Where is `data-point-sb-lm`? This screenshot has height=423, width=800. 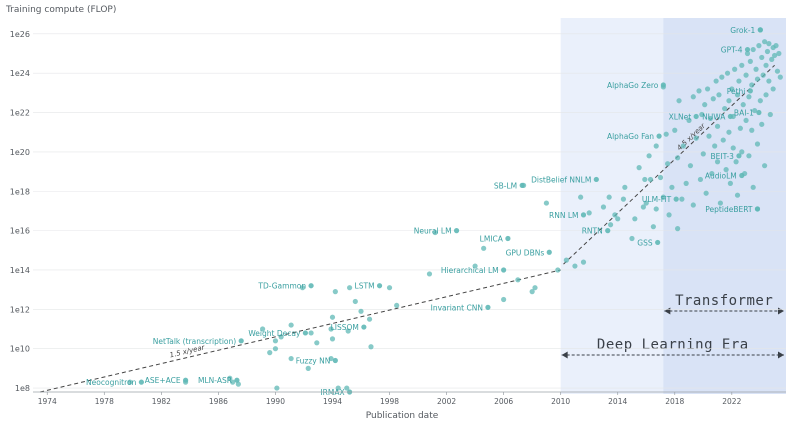 data-point-sb-lm is located at coordinates (522, 185).